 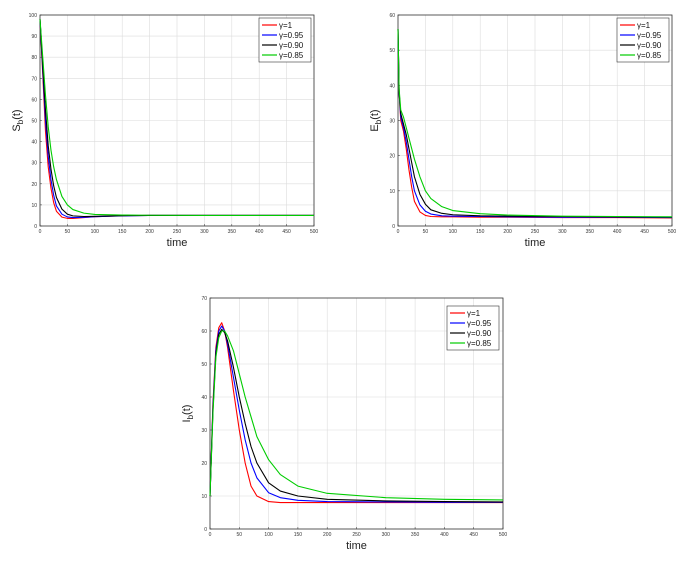 I want to click on y-axis-label: Ib(t), so click(x=188, y=414).